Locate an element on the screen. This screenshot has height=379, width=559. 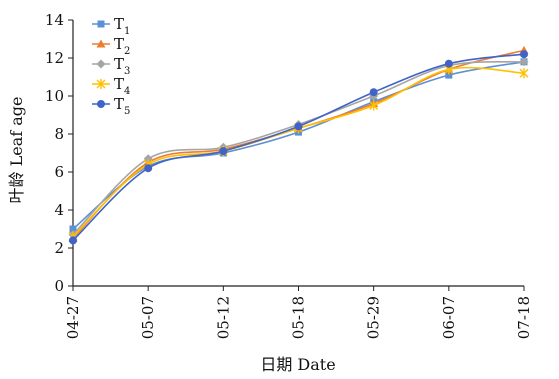
y-tick-label: 4 is located at coordinates (59, 210).